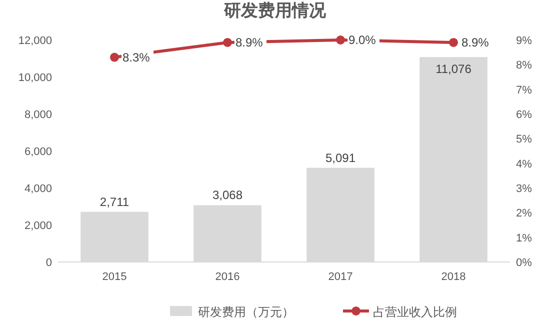 This screenshot has height=330, width=550. Describe the element at coordinates (38, 115) in the screenshot. I see `y-tick-label: 8,000` at that location.